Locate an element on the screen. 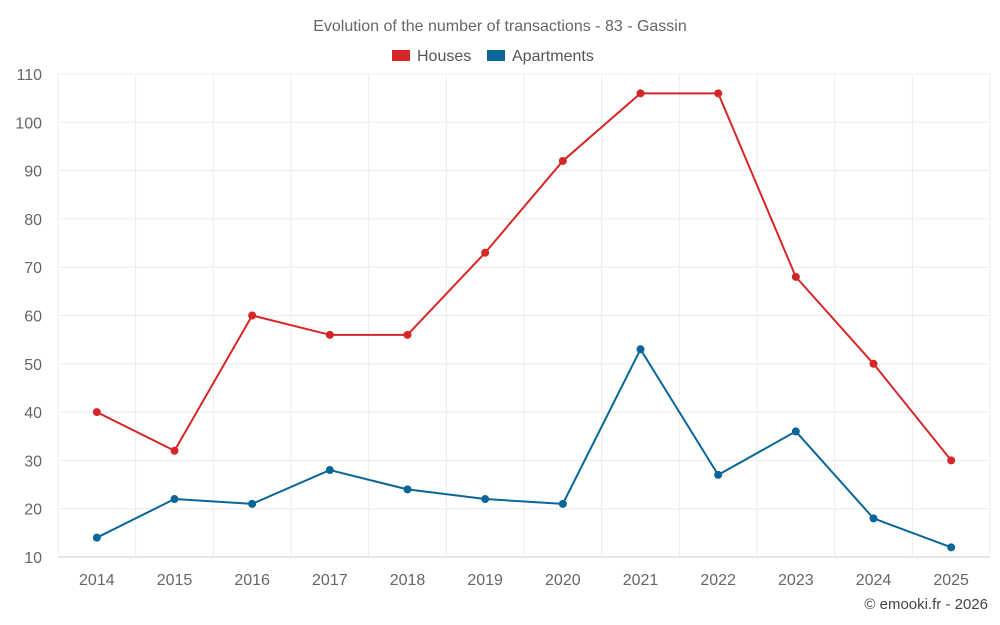 This screenshot has height=625, width=1000. legend-label-houses: Houses is located at coordinates (444, 56).